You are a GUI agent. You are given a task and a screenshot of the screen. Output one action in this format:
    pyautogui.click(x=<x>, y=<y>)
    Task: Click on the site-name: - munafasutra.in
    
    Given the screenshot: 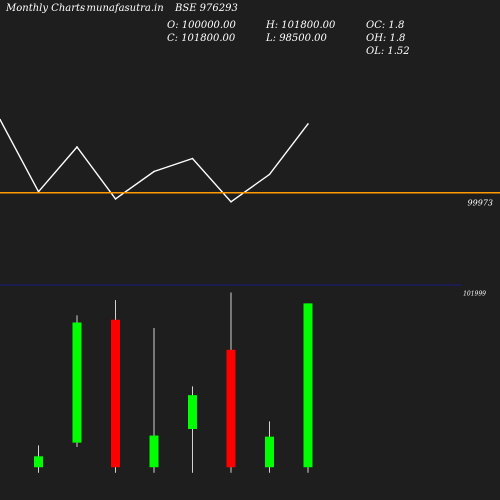 What is the action you would take?
    pyautogui.click(x=122, y=8)
    